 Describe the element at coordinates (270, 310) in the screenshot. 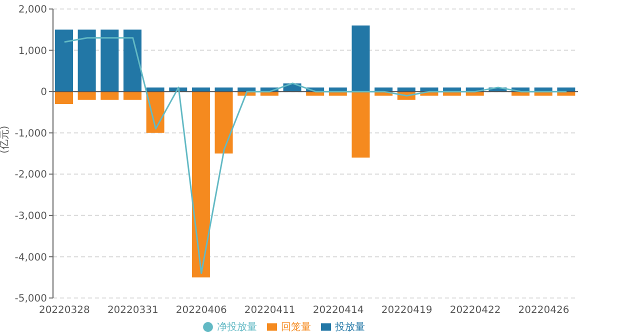

I see `x-tick-label: 20220411` at that location.